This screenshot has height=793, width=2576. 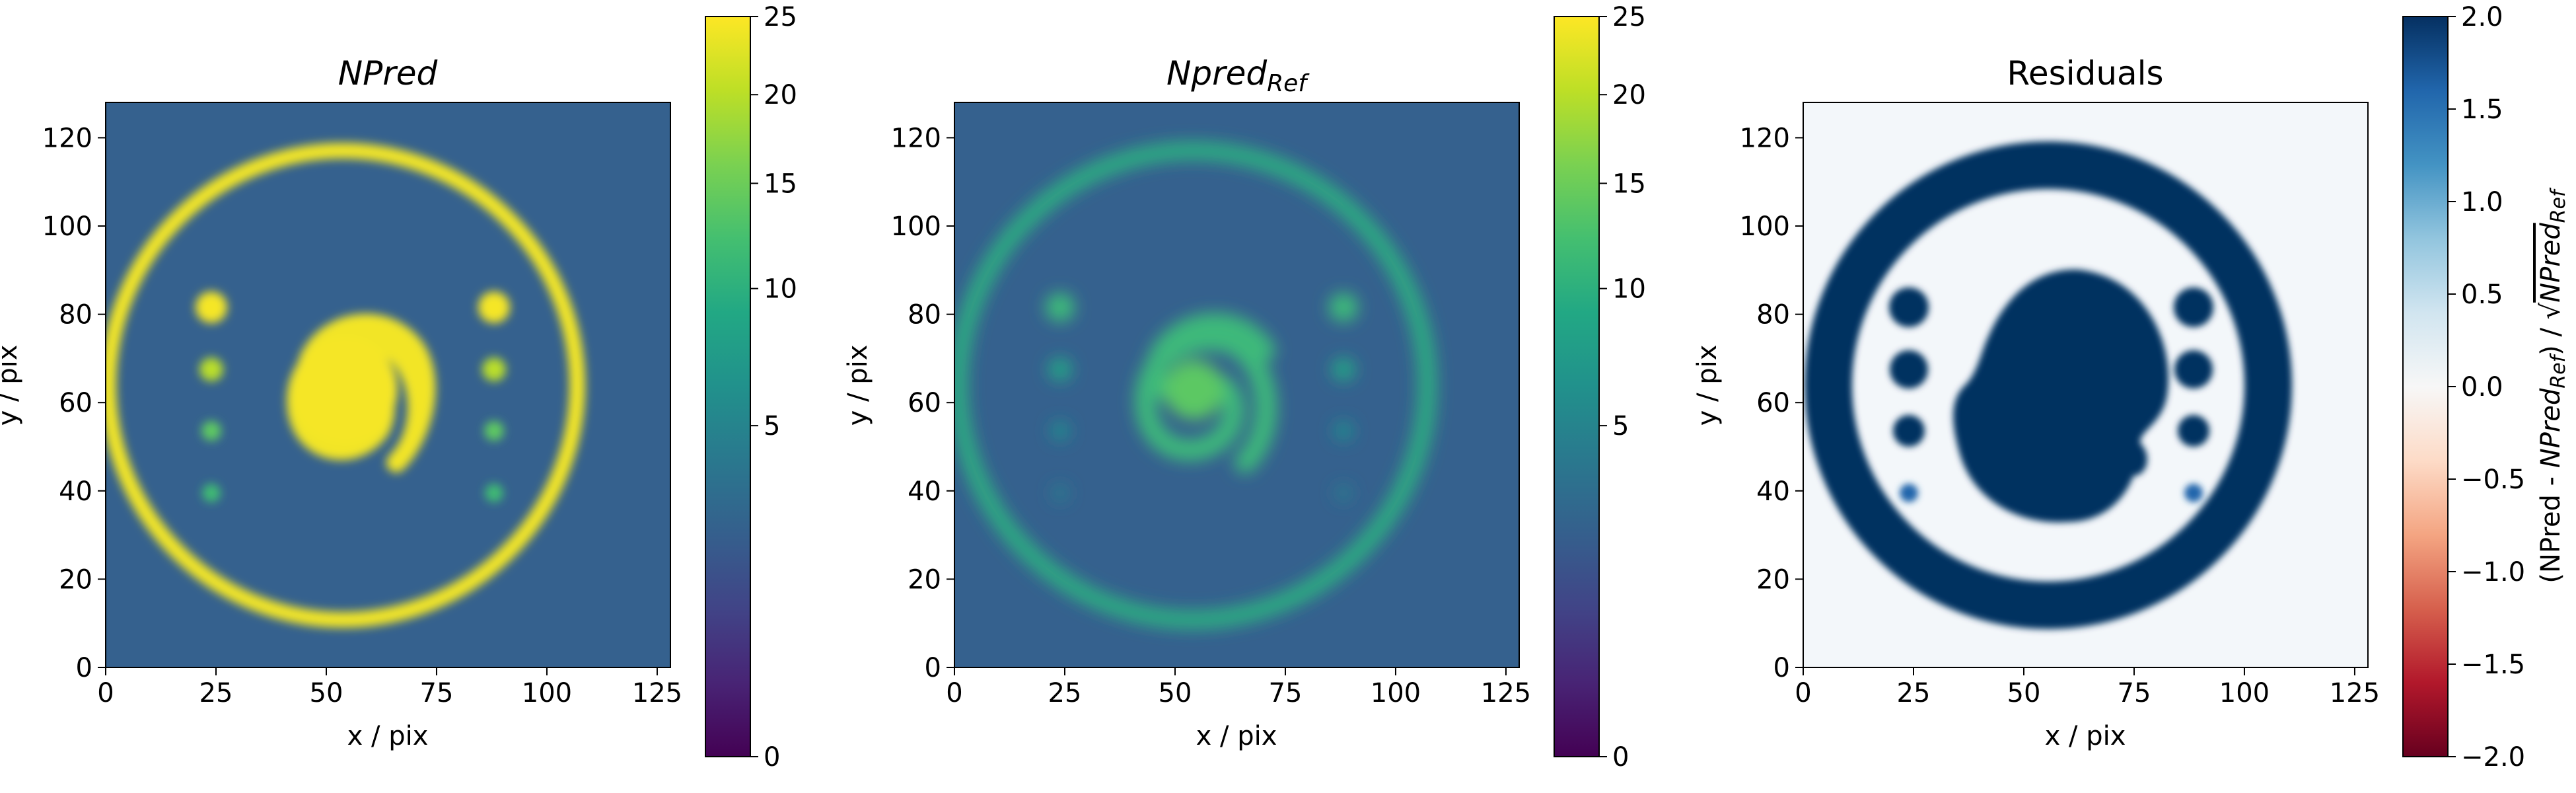 I want to click on panel1-src-r1, so click(x=494, y=307).